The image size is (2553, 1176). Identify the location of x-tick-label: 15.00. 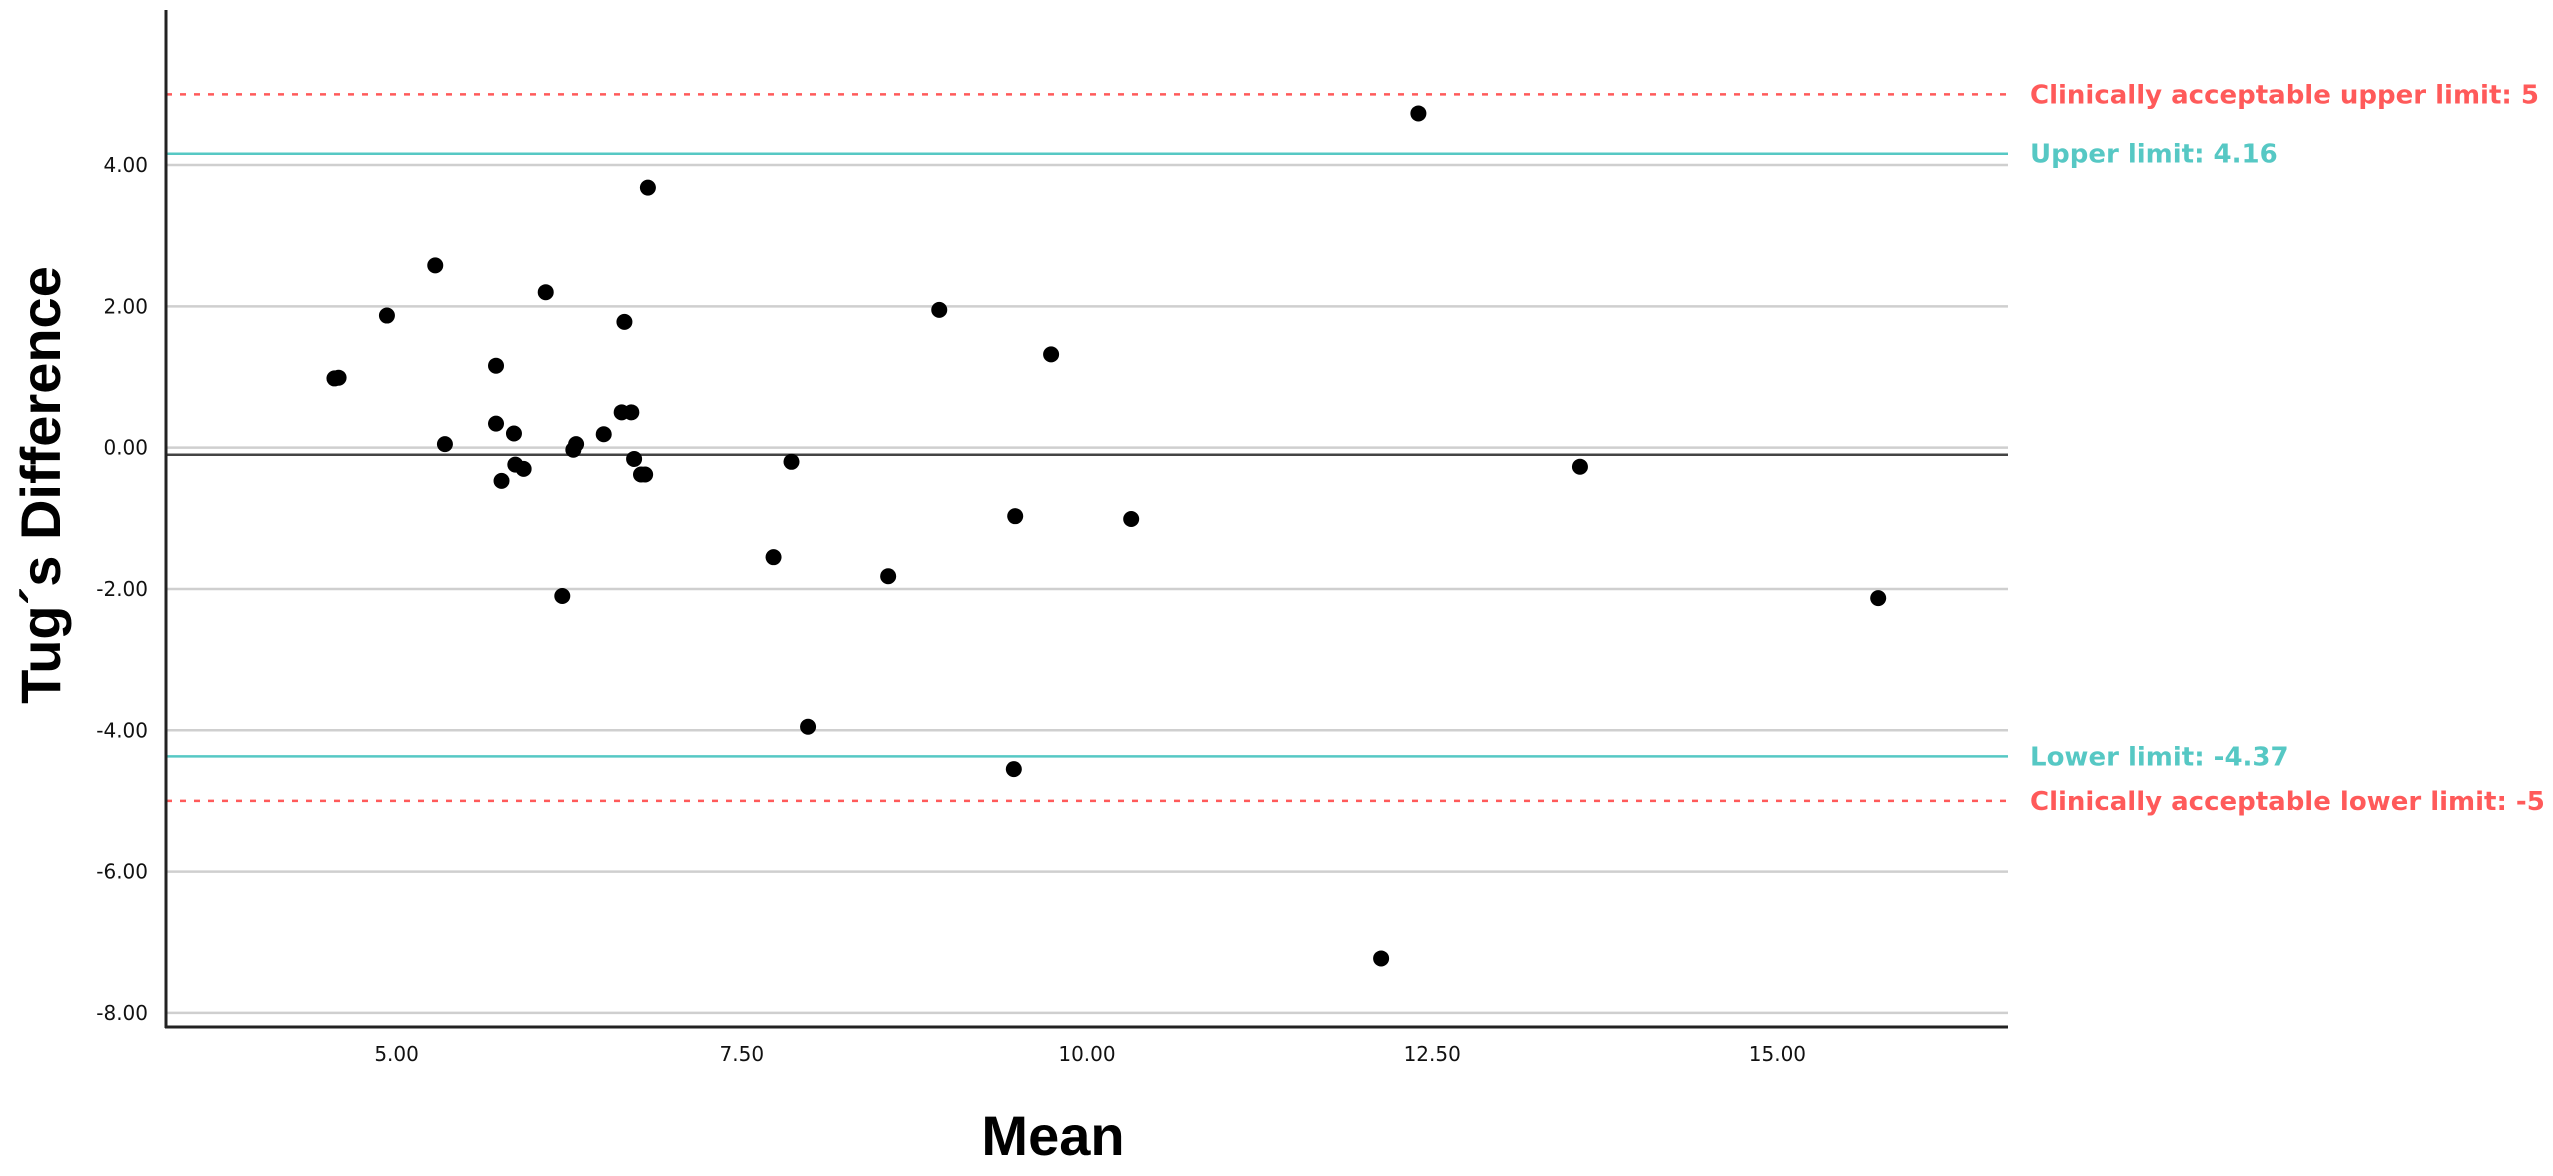
(1777, 1054).